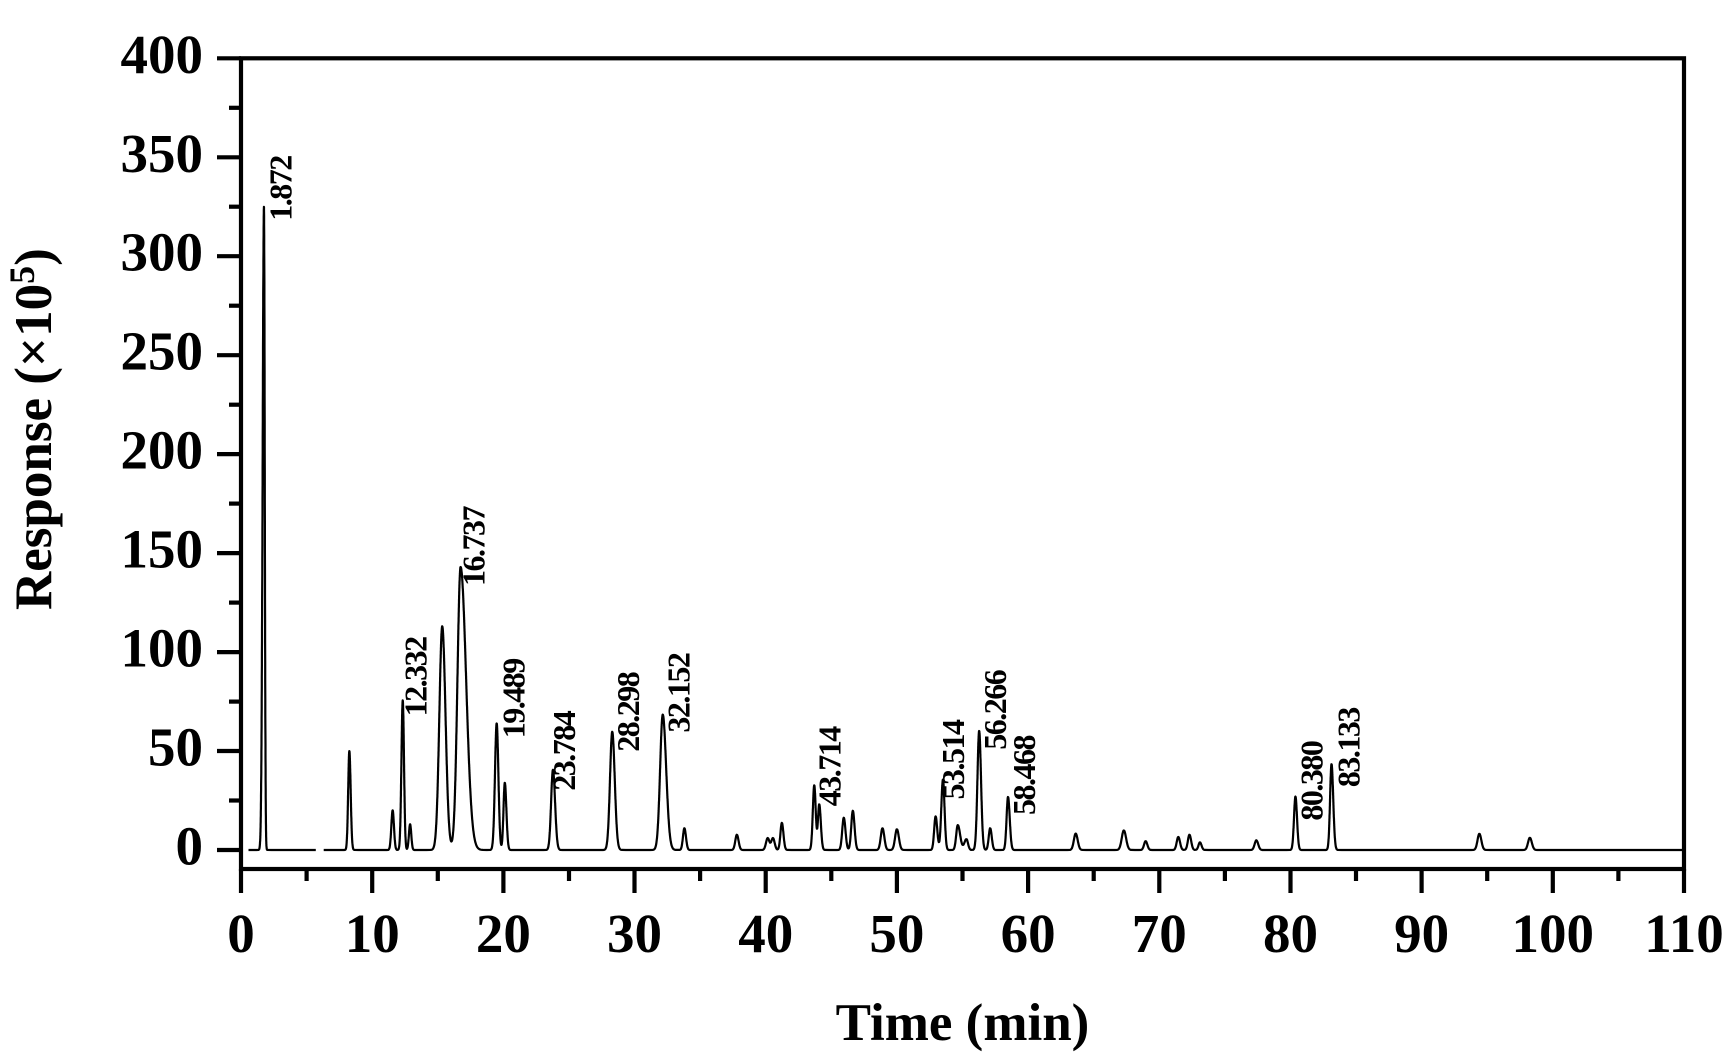 This screenshot has height=1063, width=1733. Describe the element at coordinates (503, 933) in the screenshot. I see `svg-text: 20` at that location.